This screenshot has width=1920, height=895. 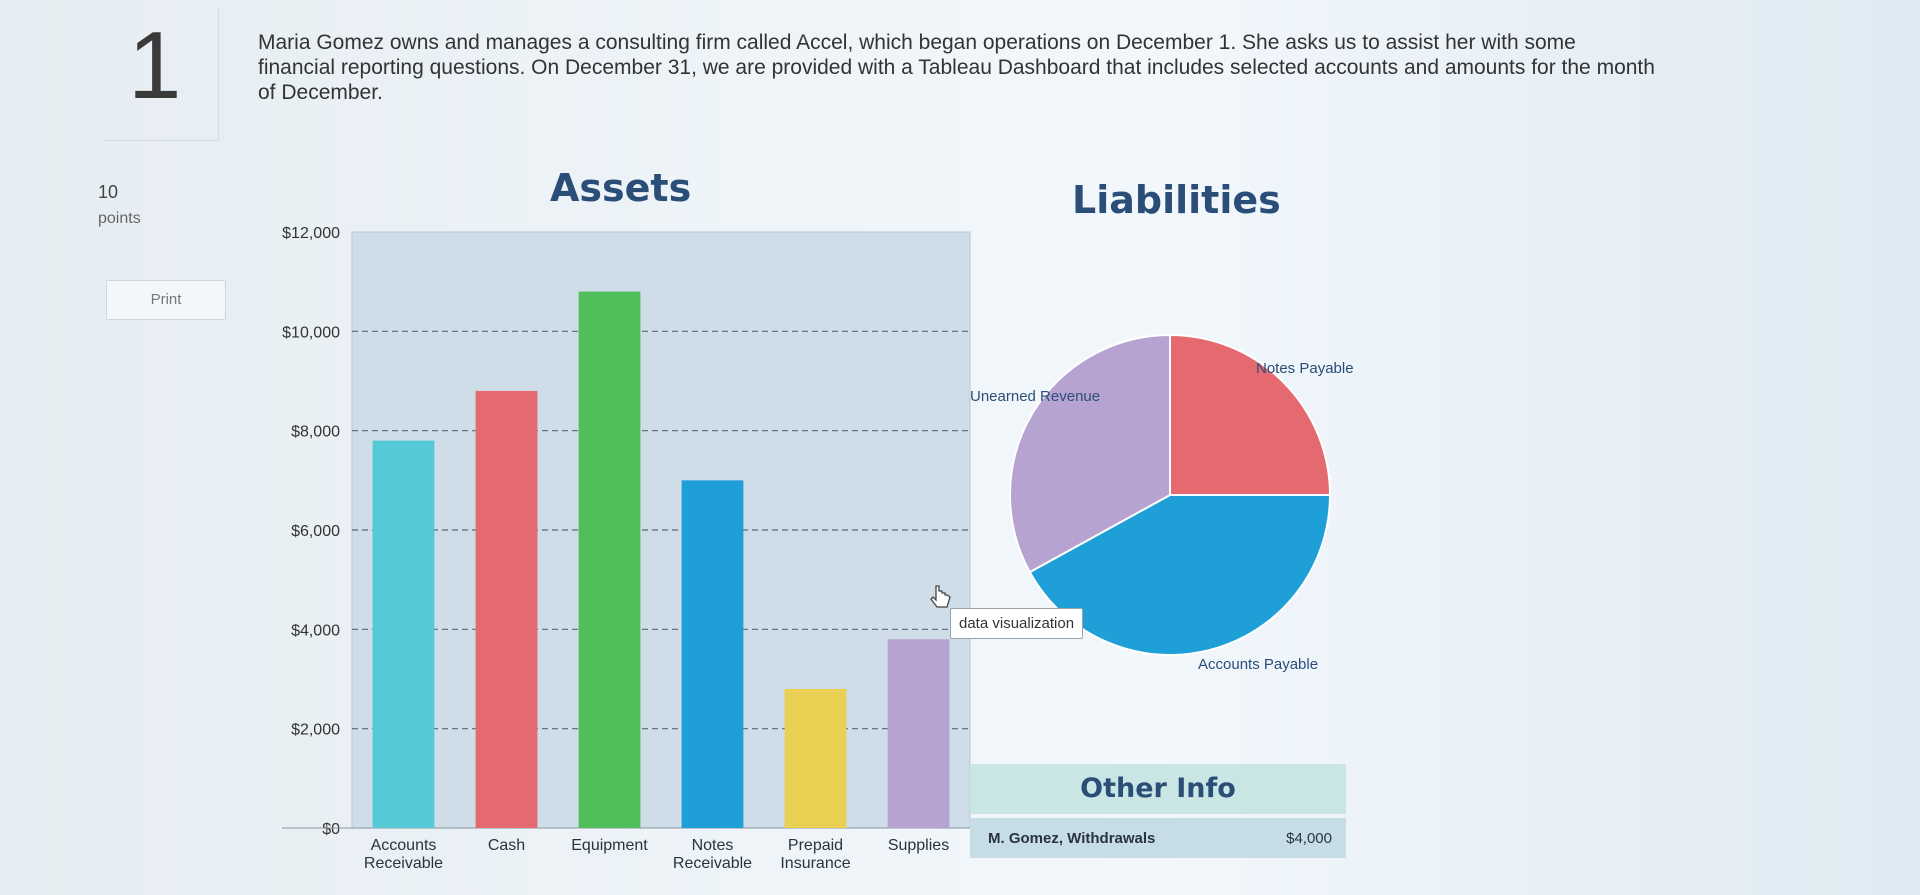 I want to click on points-label: points, so click(x=119, y=218).